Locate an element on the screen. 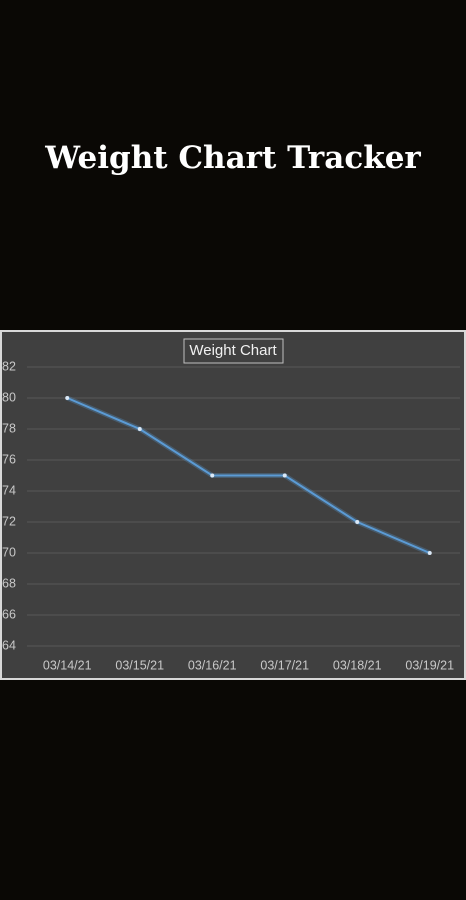  y-tick-label: 68 is located at coordinates (9, 583).